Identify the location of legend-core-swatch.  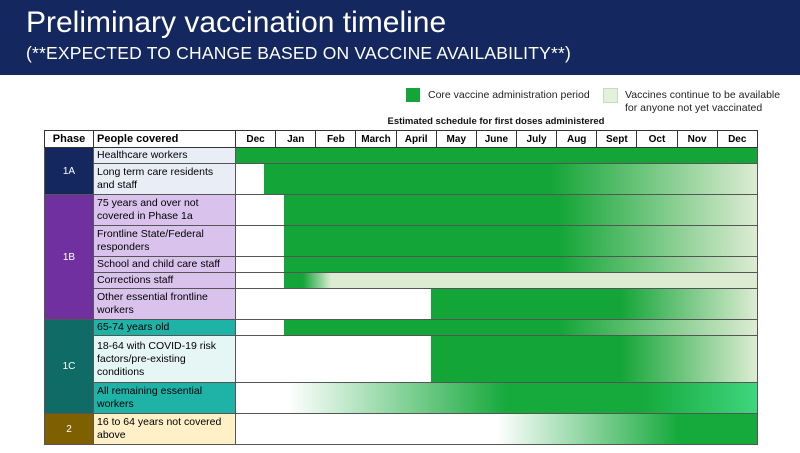
(413, 95).